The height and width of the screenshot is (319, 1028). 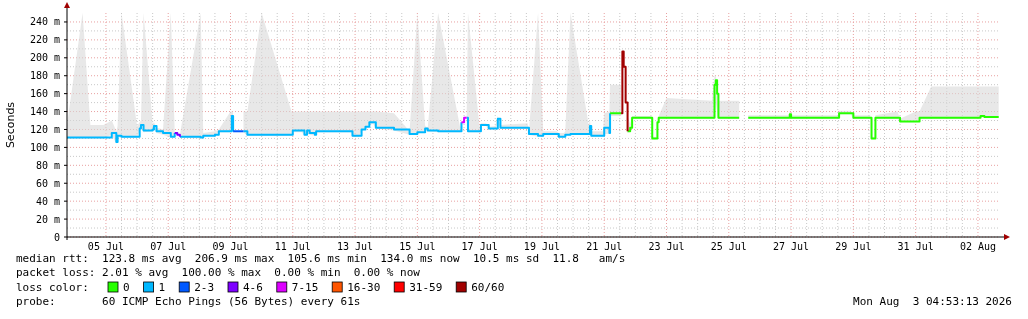 What do you see at coordinates (292, 246) in the screenshot?
I see `x-tick-label: 11 Jul` at bounding box center [292, 246].